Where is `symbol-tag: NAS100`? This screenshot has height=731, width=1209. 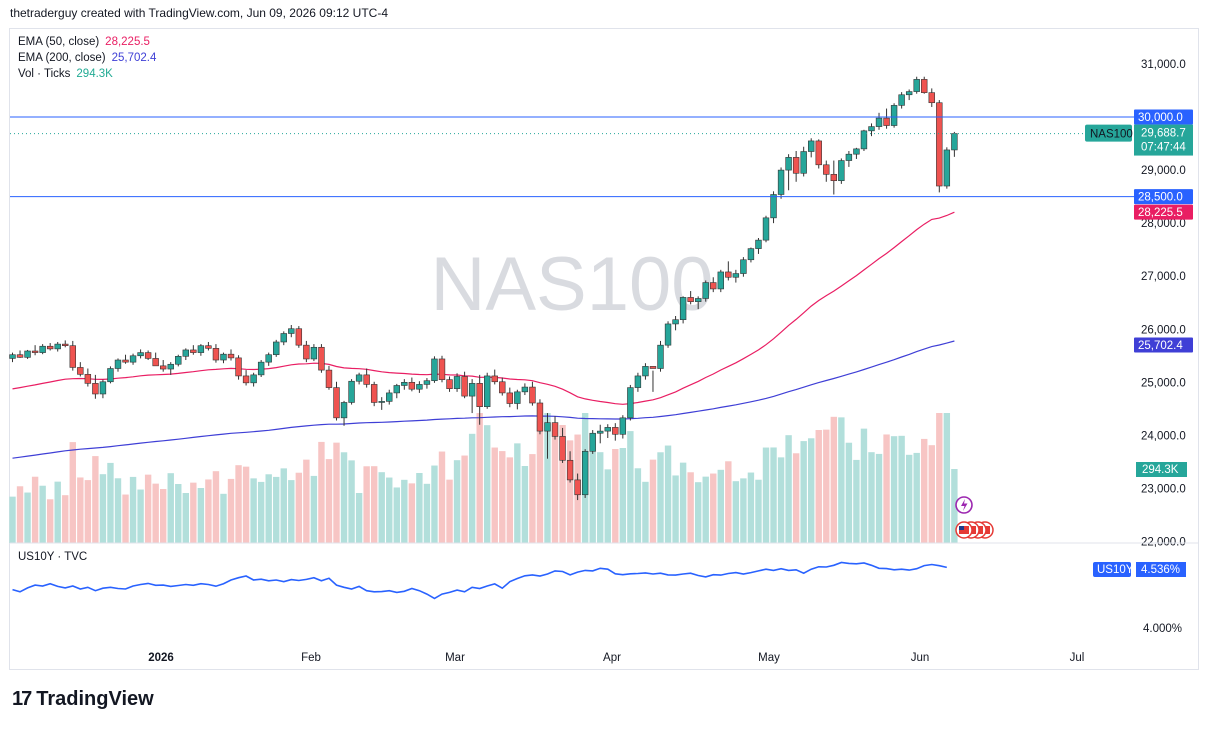 symbol-tag: NAS100 is located at coordinates (1111, 135).